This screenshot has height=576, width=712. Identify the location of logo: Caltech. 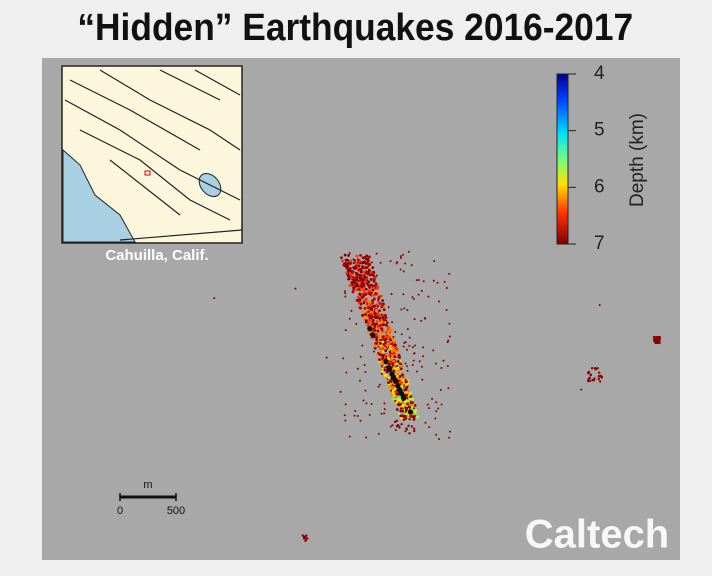
(597, 535).